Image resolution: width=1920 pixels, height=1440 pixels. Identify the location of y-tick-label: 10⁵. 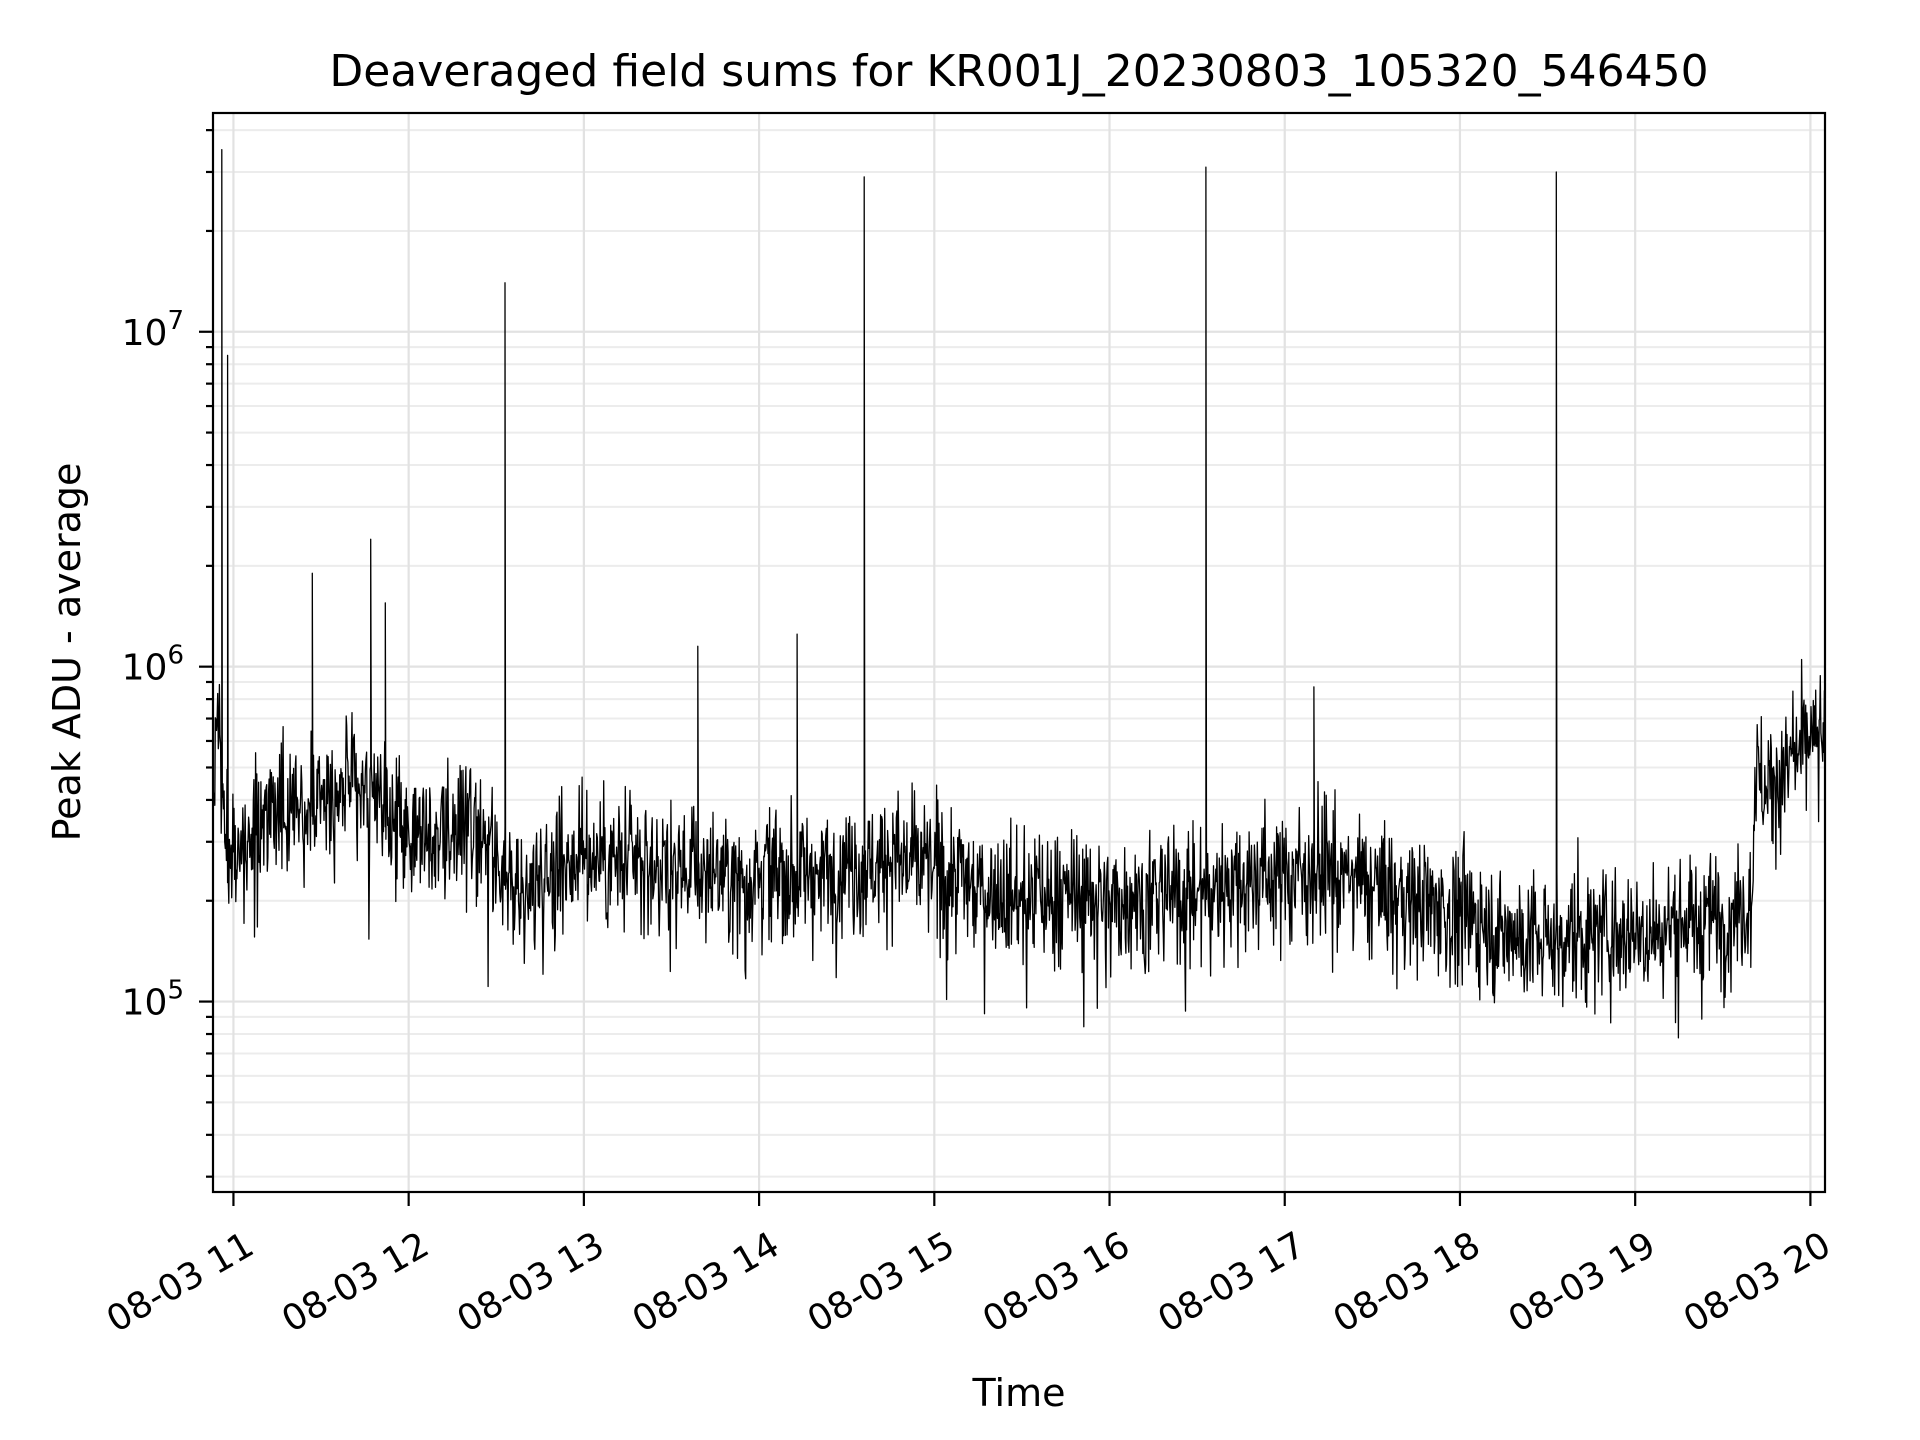
(153, 1000).